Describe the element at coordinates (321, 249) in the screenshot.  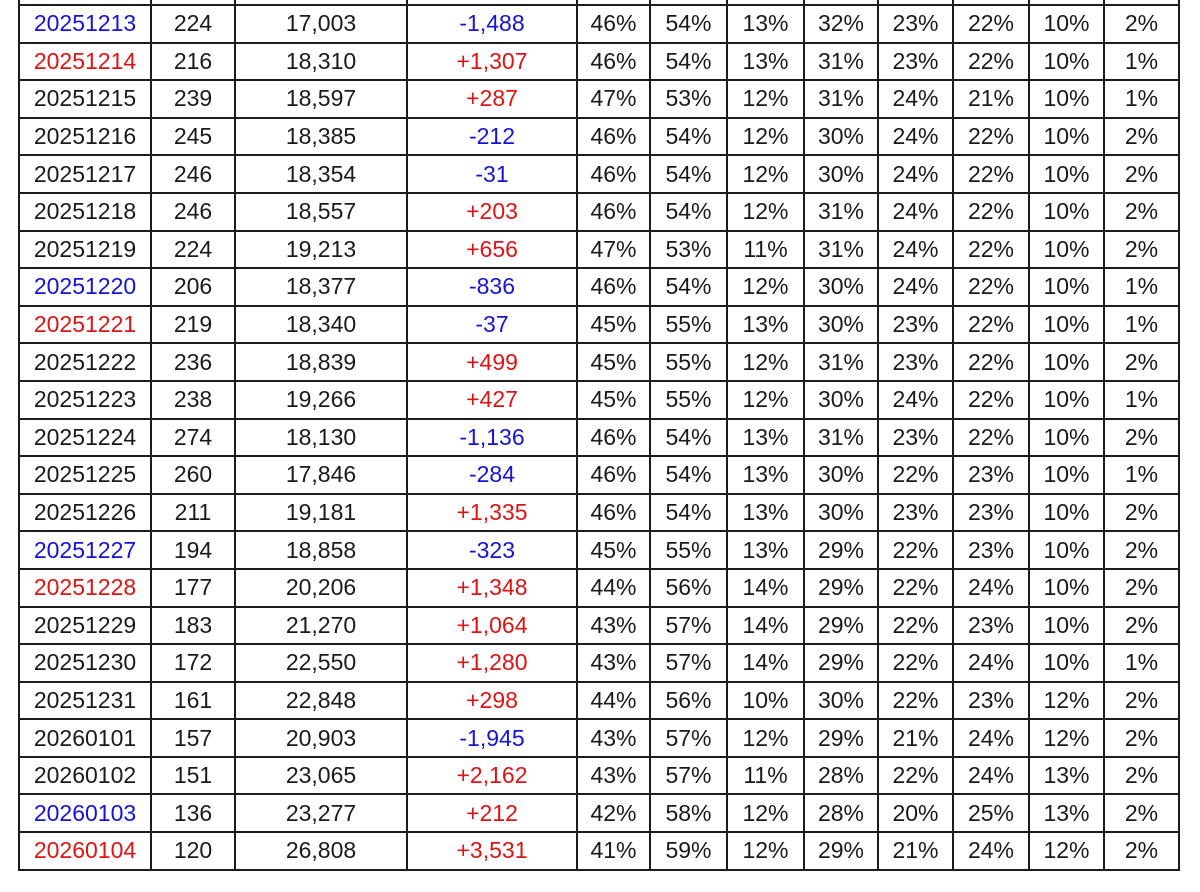
I see `total-cell: 19,213` at that location.